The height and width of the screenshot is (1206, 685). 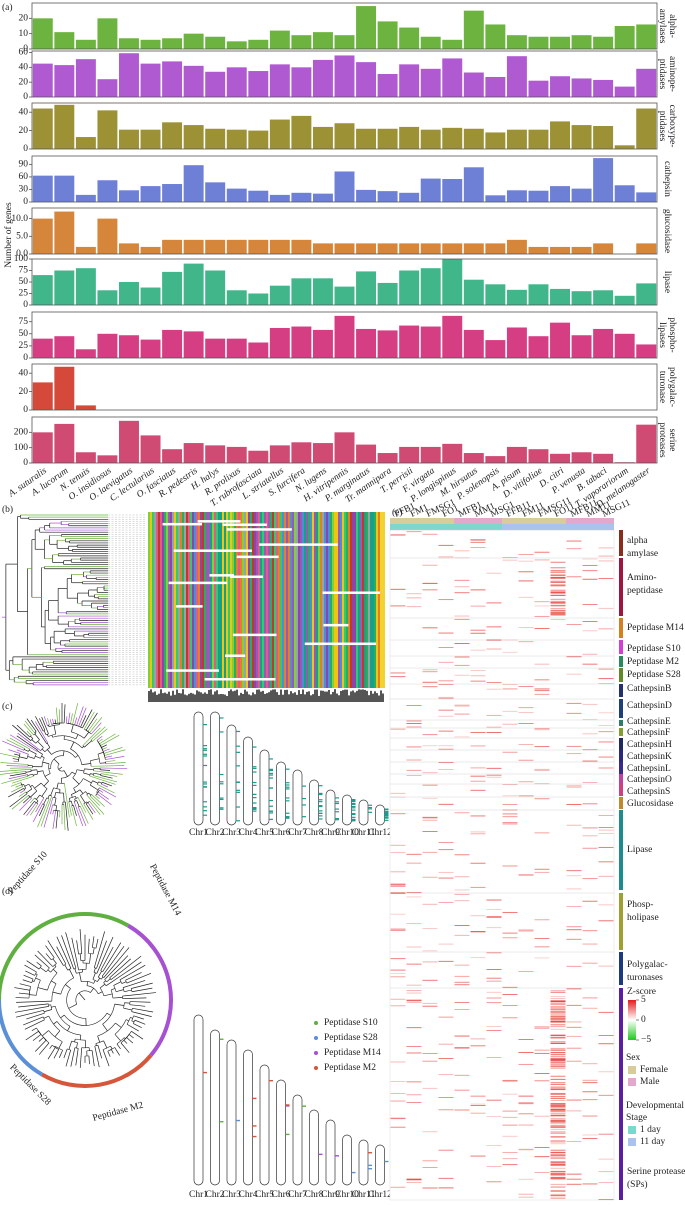 I want to click on legend-title: Developmental, so click(x=655, y=1106).